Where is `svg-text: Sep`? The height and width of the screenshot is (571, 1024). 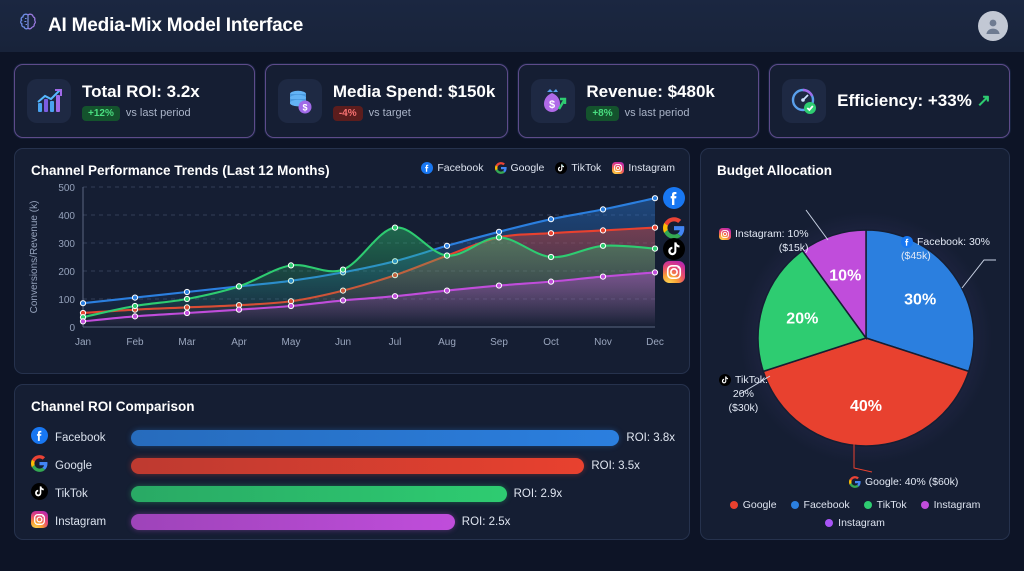
svg-text: Sep is located at coordinates (499, 342).